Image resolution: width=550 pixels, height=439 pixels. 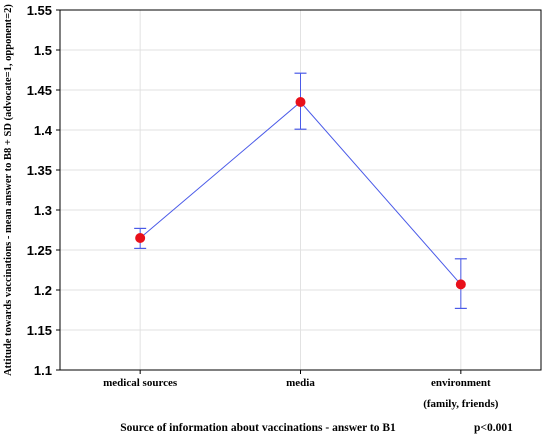 What do you see at coordinates (43, 190) in the screenshot?
I see `y-axis: 1.1 1.15 1.2 1.25 1.3 1.35 1.4 1.45 1.5 1.55` at bounding box center [43, 190].